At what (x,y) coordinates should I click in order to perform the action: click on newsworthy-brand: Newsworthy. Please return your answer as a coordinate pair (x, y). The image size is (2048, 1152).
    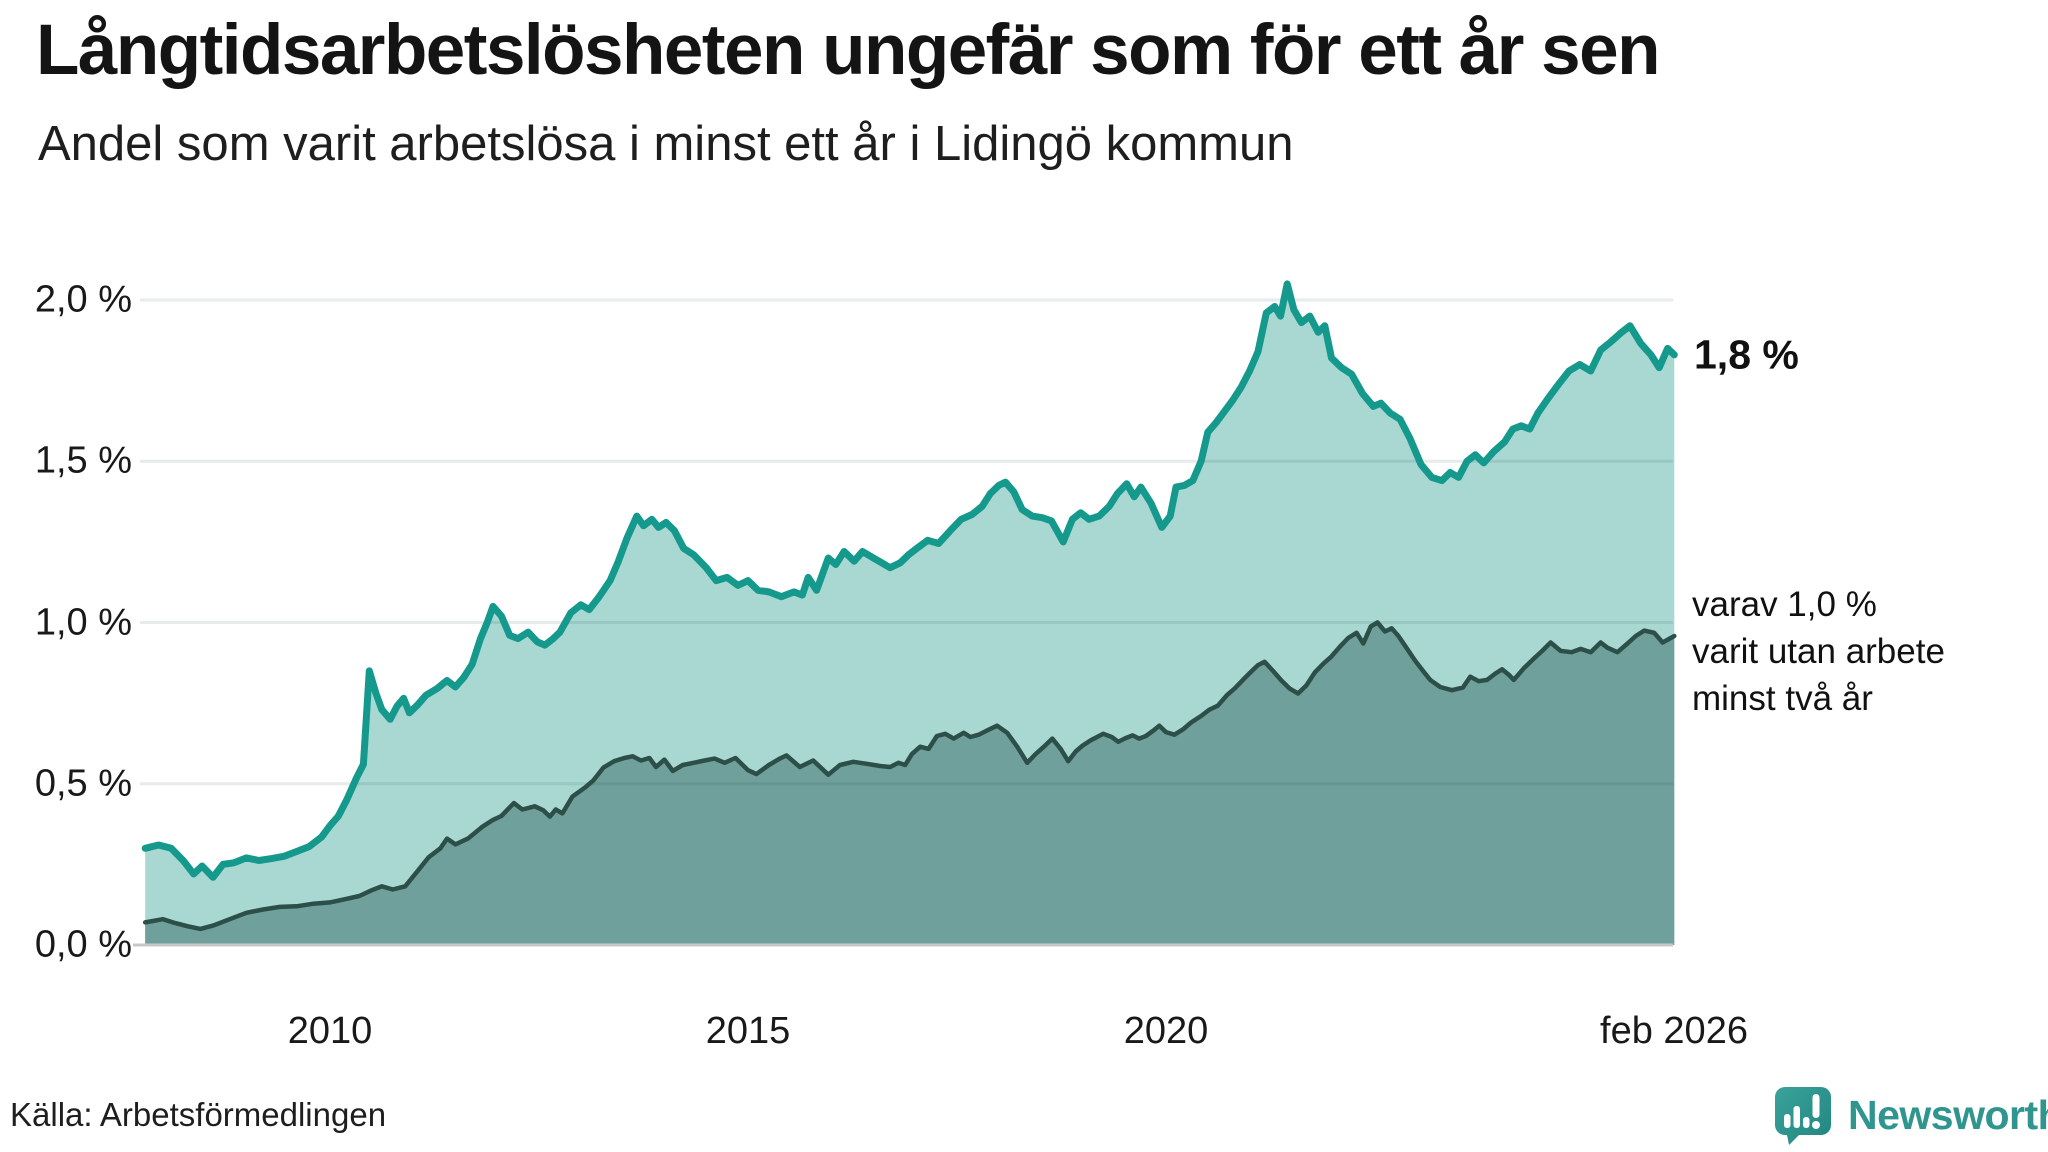
    Looking at the image, I should click on (1910, 1115).